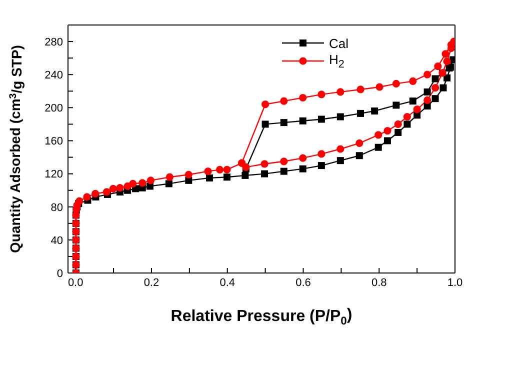 Image resolution: width=509 pixels, height=373 pixels. I want to click on y-tick-label: 240, so click(53, 76).